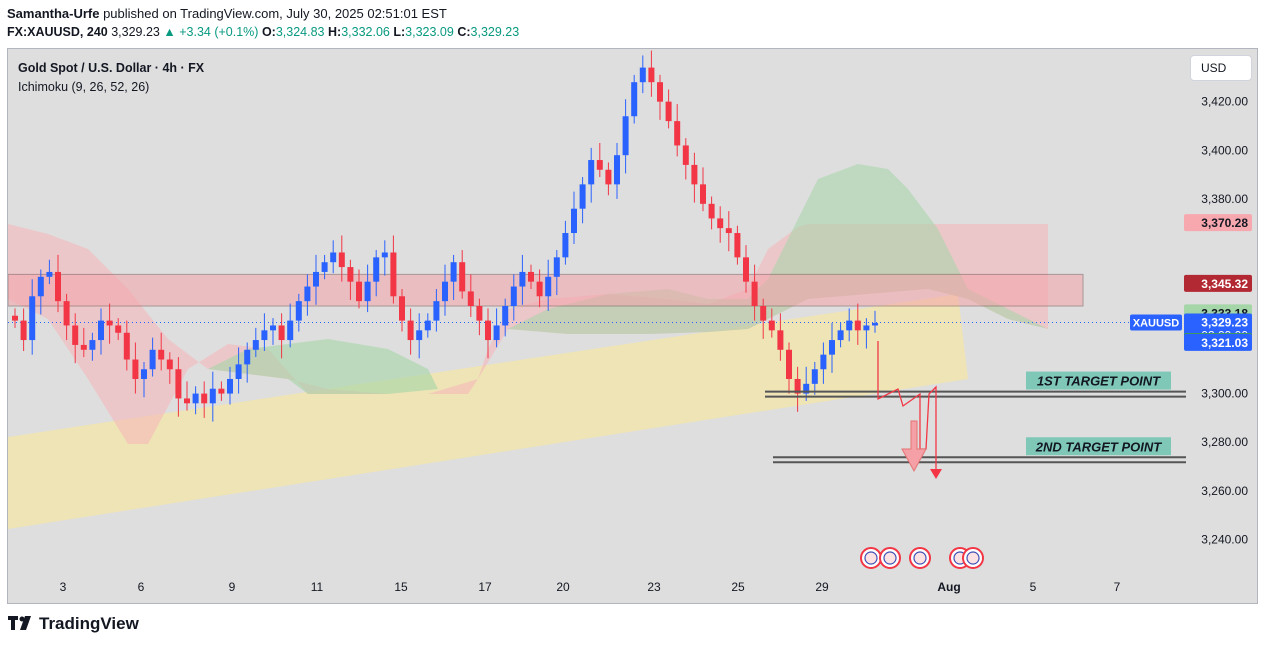 The width and height of the screenshot is (1266, 645). What do you see at coordinates (1224, 322) in the screenshot?
I see `price-label-text: 3,329.23` at bounding box center [1224, 322].